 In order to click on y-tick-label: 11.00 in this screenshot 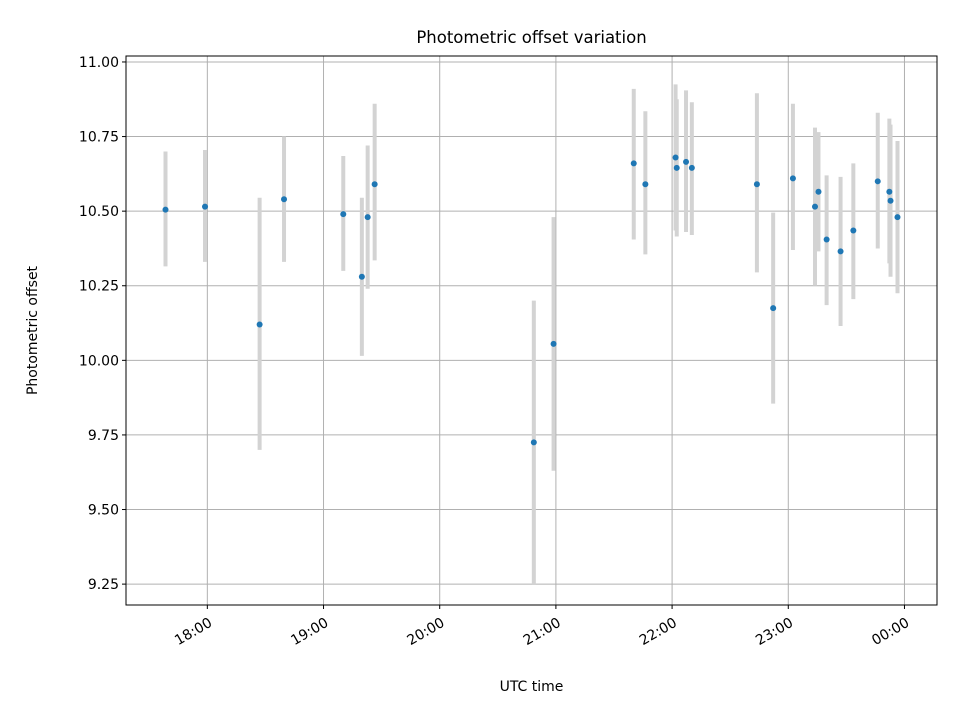, I will do `click(99, 63)`.